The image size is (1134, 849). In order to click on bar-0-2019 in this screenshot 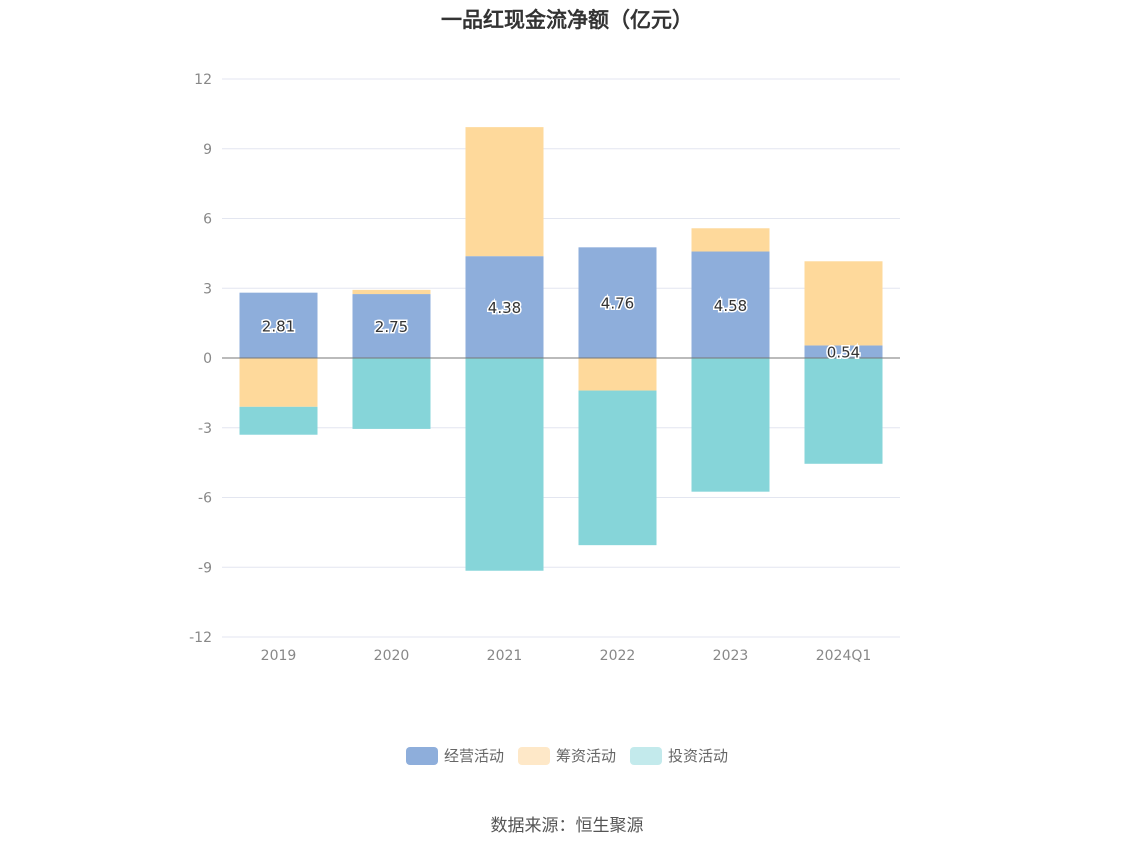, I will do `click(278, 325)`.